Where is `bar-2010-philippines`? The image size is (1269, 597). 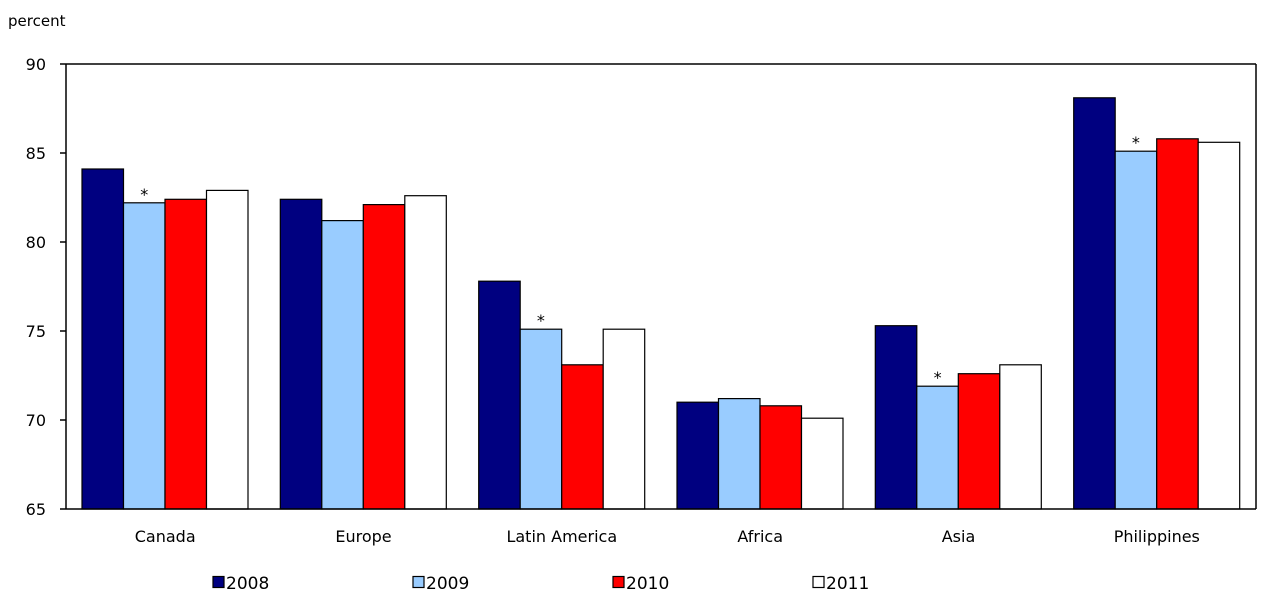 bar-2010-philippines is located at coordinates (1177, 324).